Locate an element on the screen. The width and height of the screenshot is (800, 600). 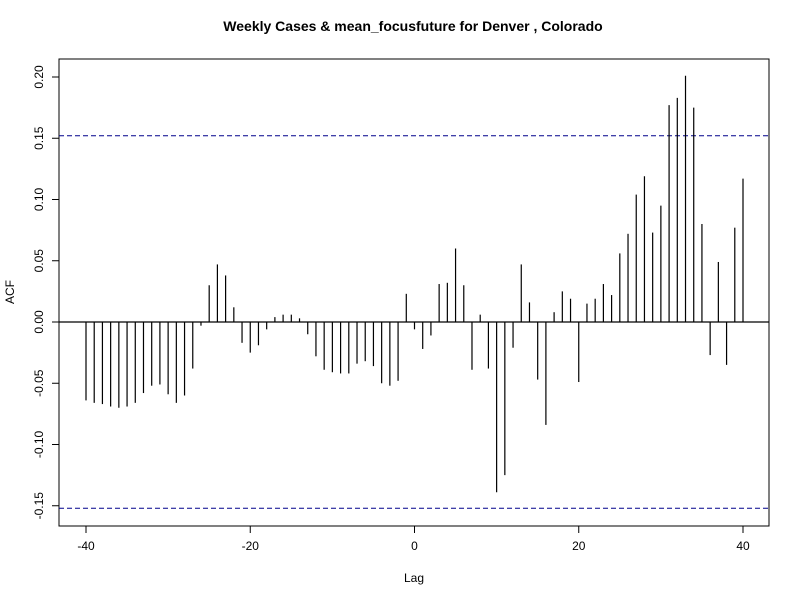
x-tick-label: -40 is located at coordinates (86, 546).